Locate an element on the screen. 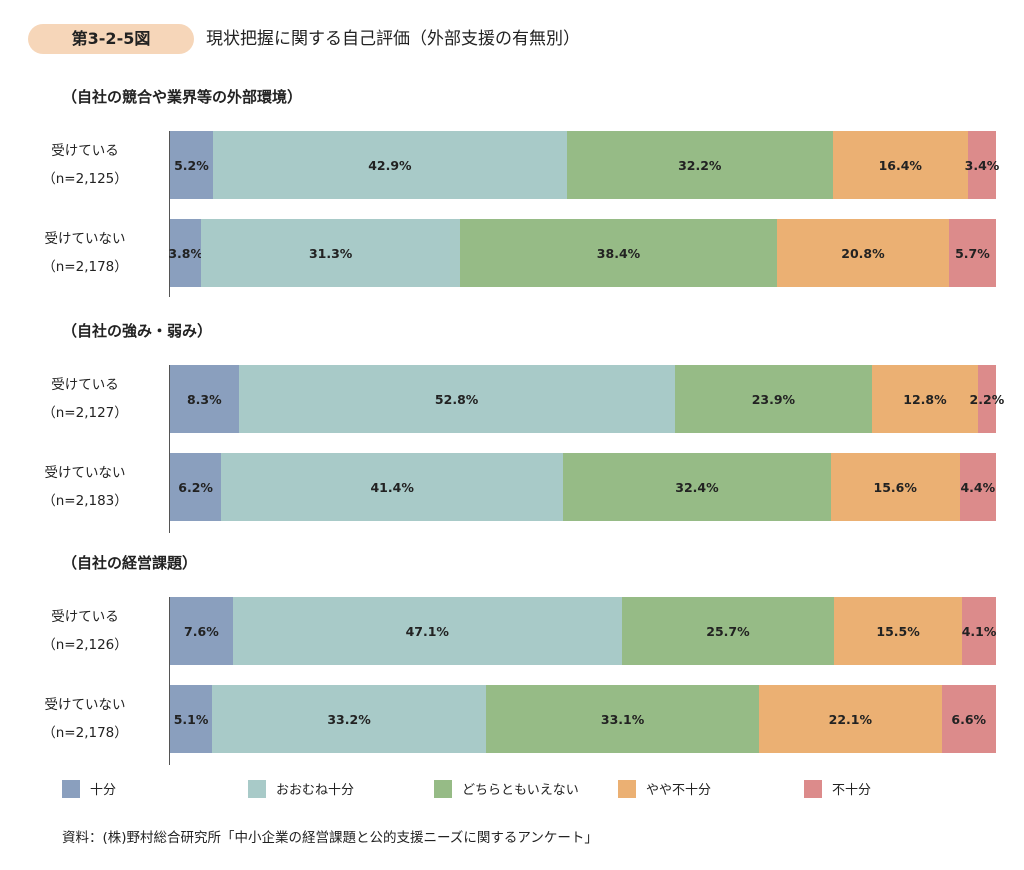  bar-segment-おおむね十分: 31.3% is located at coordinates (330, 253).